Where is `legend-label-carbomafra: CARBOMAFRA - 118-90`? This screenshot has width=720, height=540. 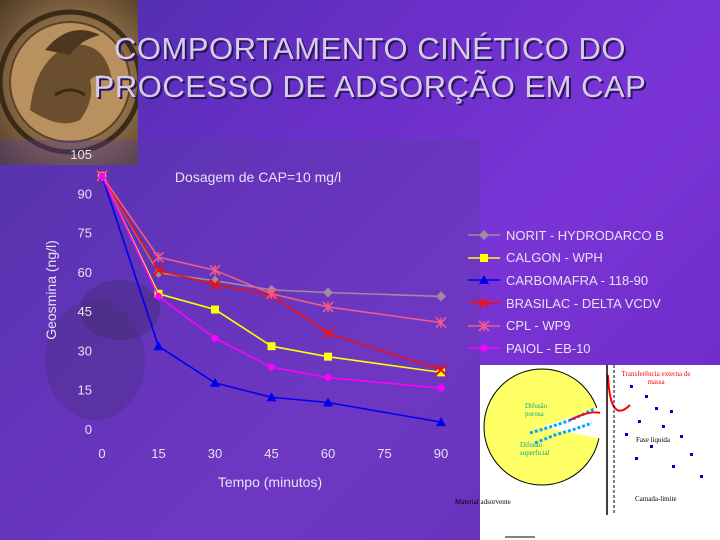 legend-label-carbomafra: CARBOMAFRA - 118-90 is located at coordinates (577, 280).